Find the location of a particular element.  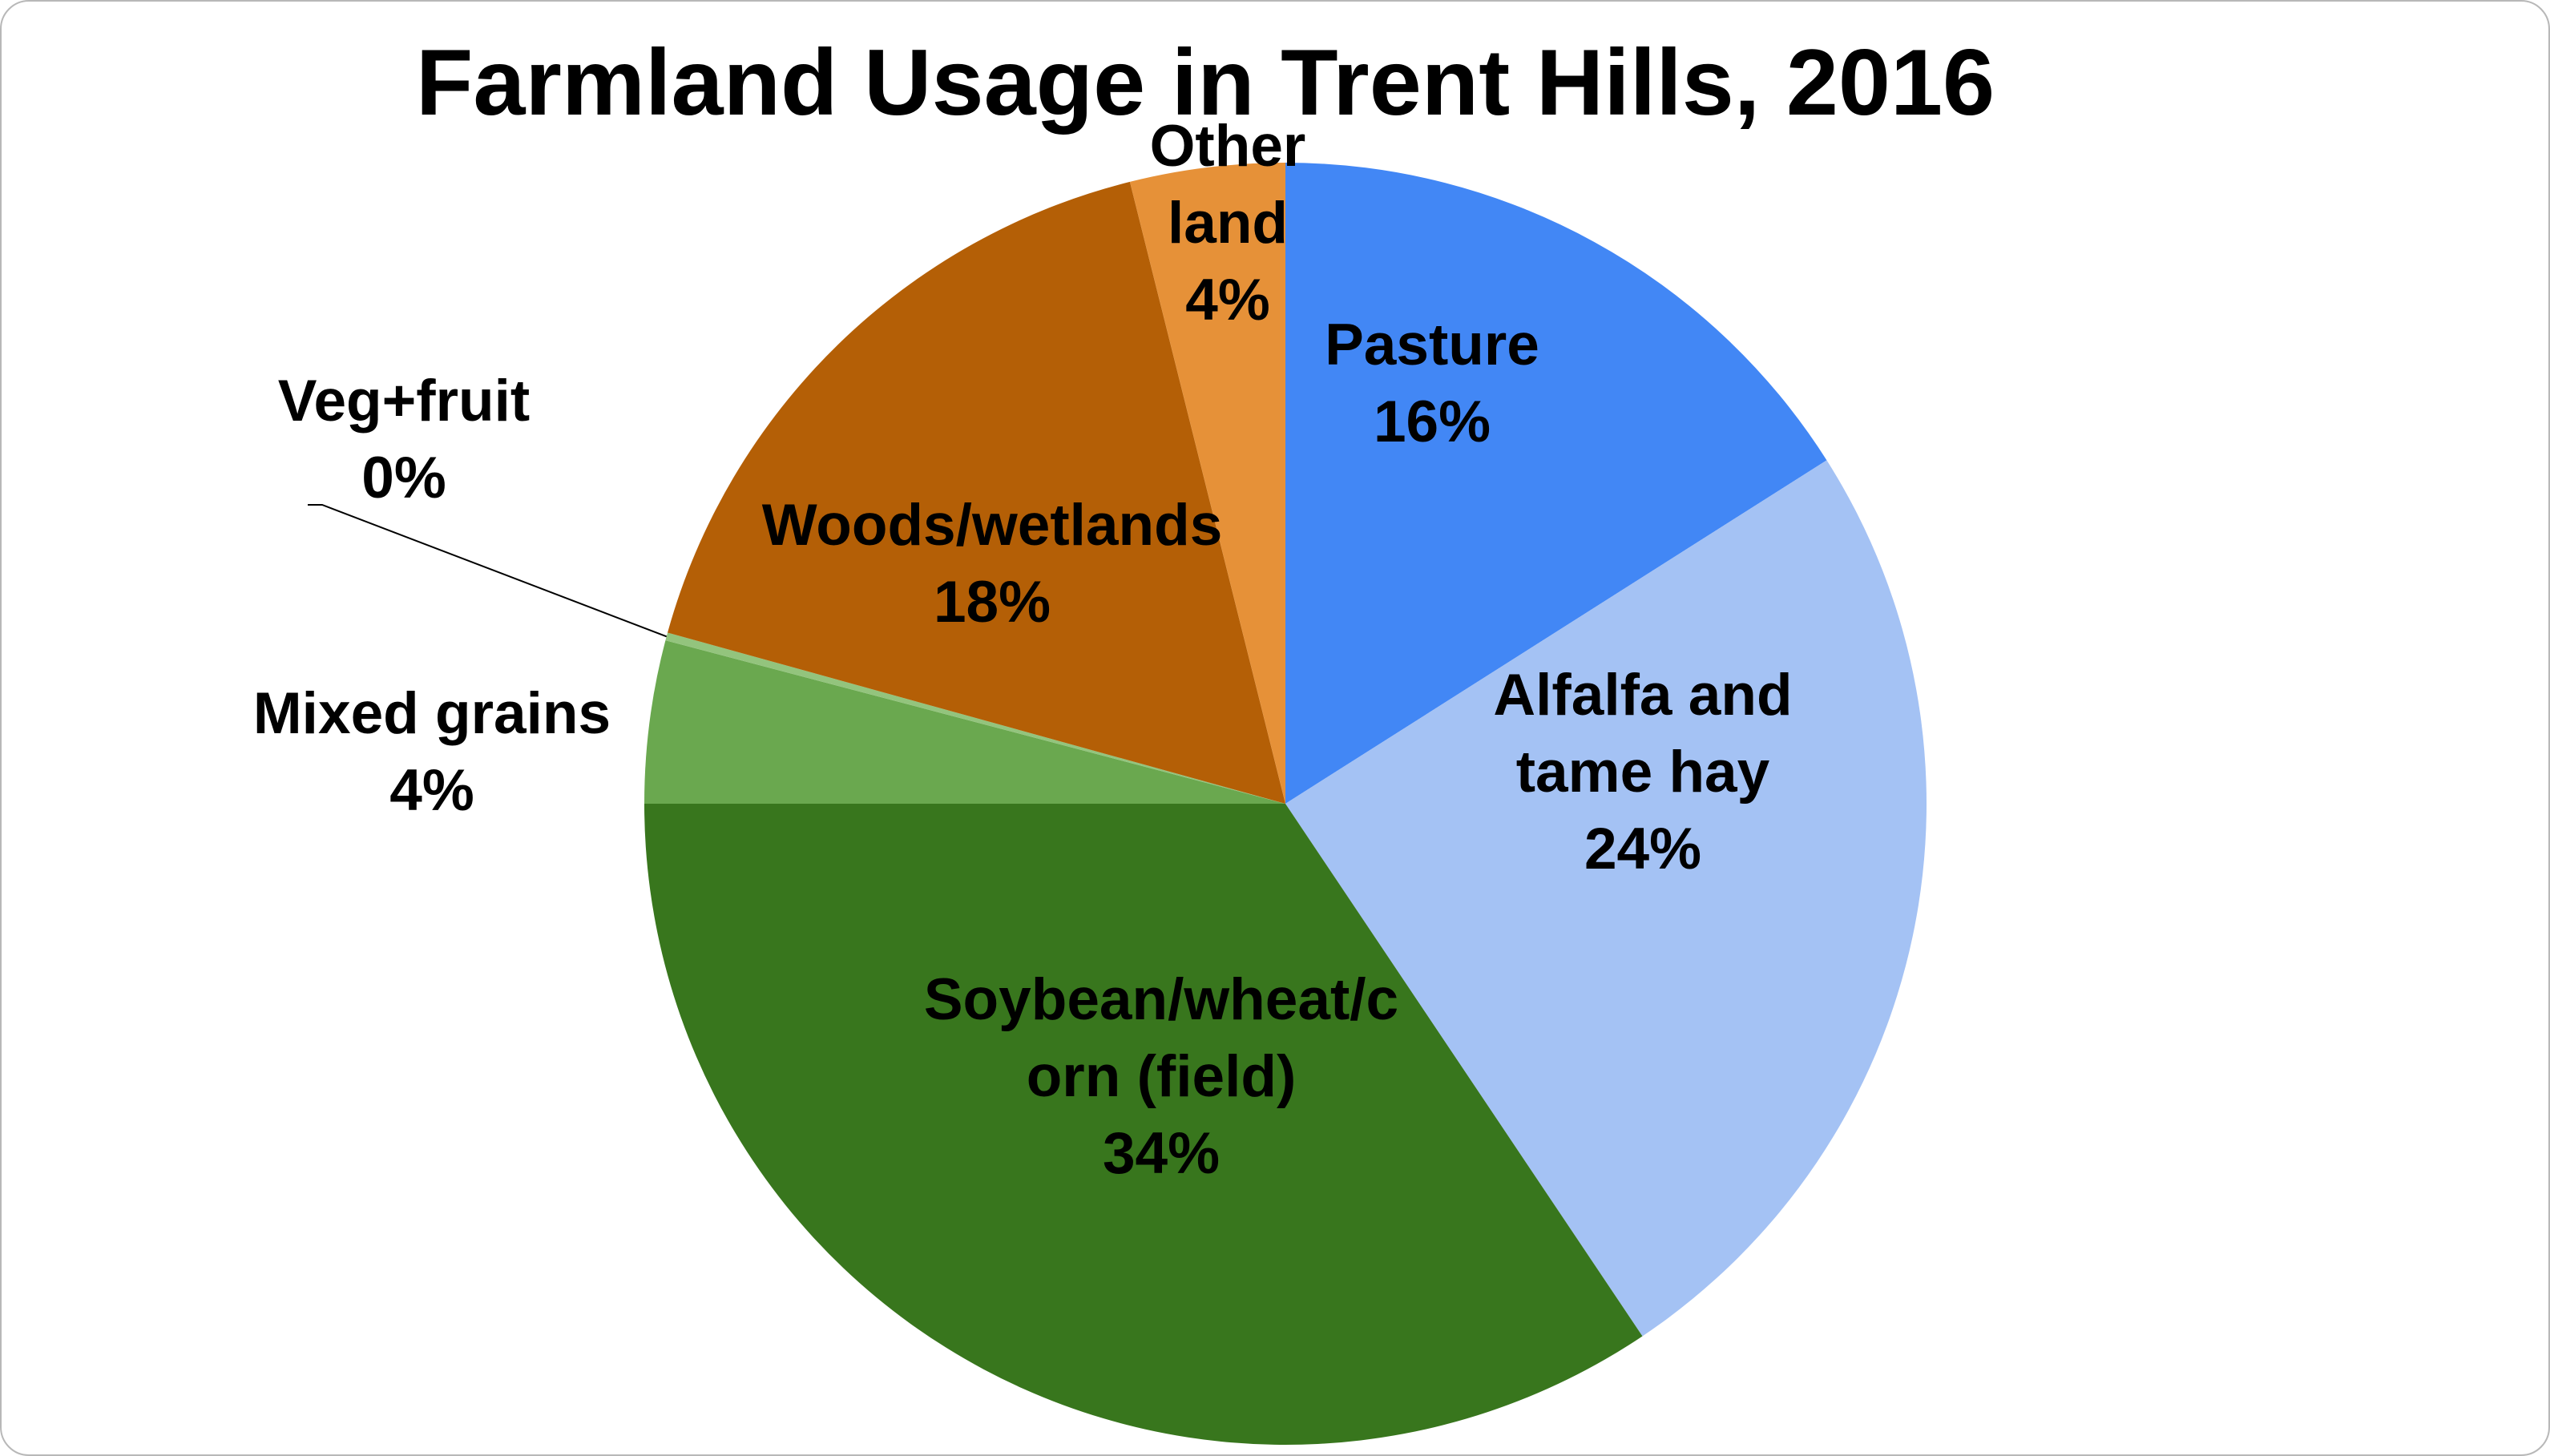

slice-label-5: Woods/wetlands 18% is located at coordinates (992, 564).